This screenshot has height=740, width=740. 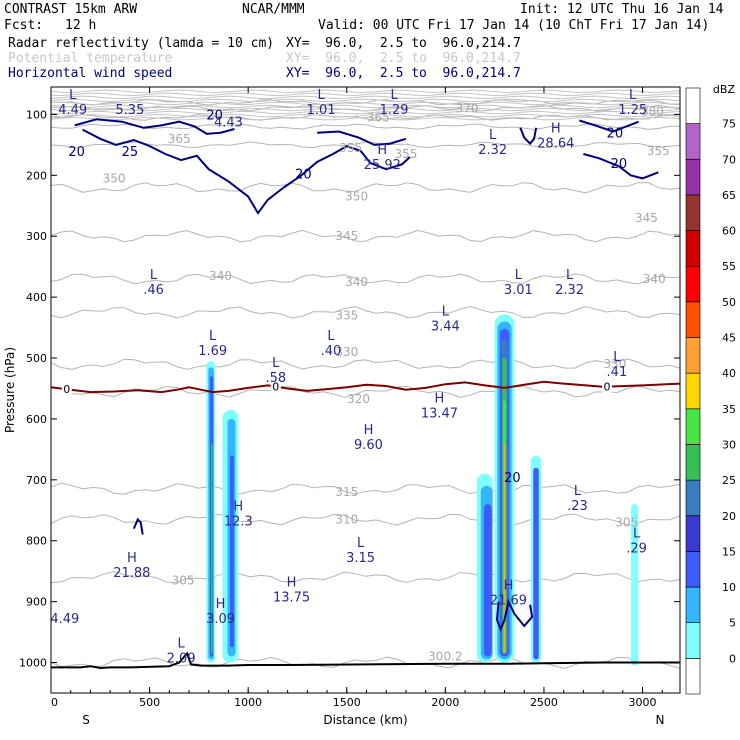 I want to click on model-title: CONTRAST 15km ARW, so click(x=71, y=9).